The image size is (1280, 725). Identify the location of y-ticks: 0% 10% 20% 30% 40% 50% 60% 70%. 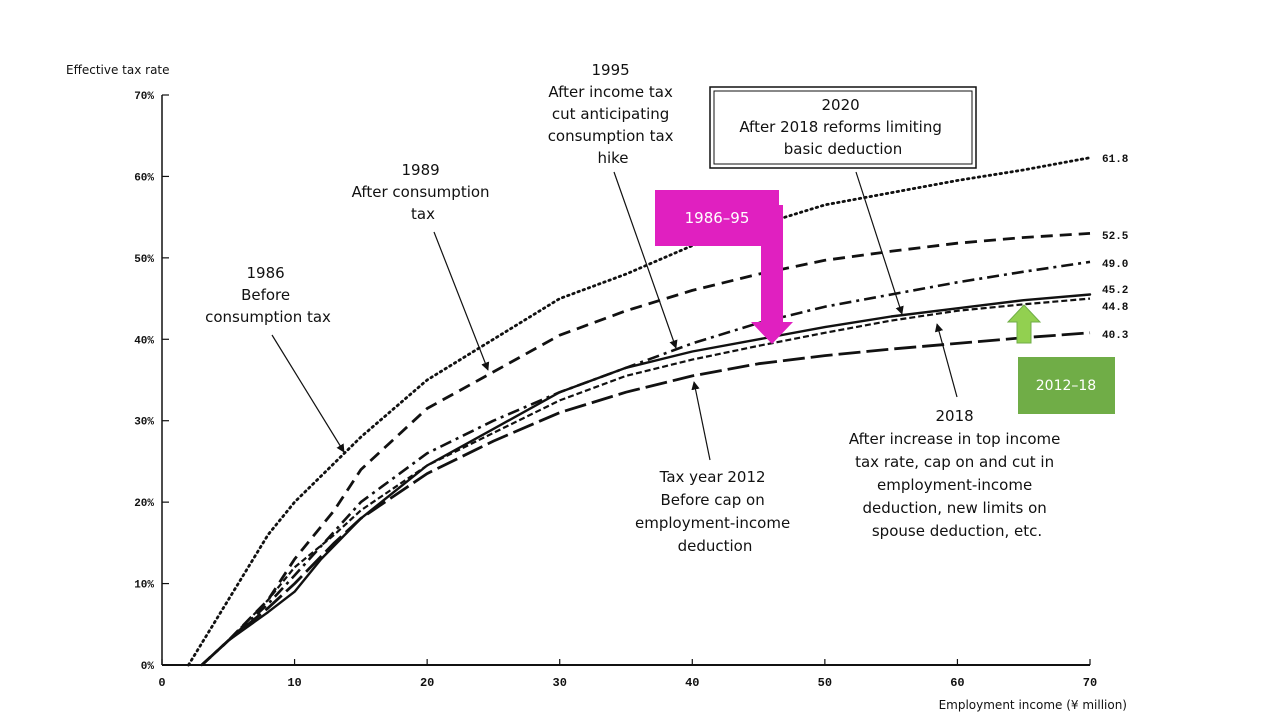
(151, 382).